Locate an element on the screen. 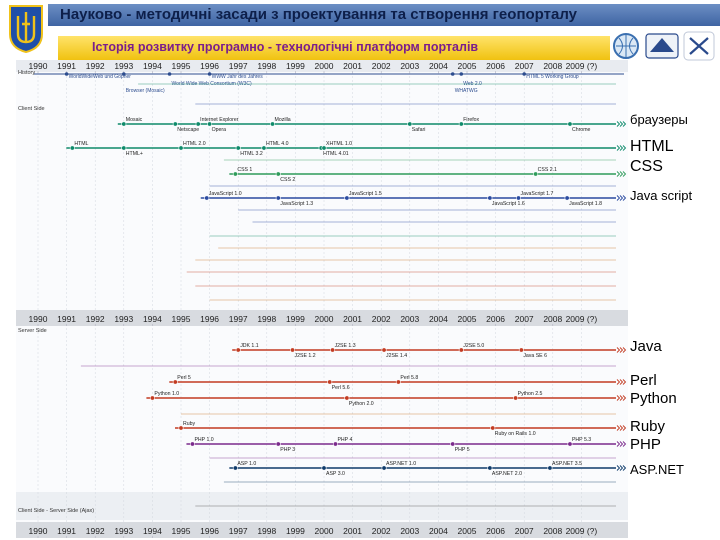  year-label: 2000 is located at coordinates (324, 531).